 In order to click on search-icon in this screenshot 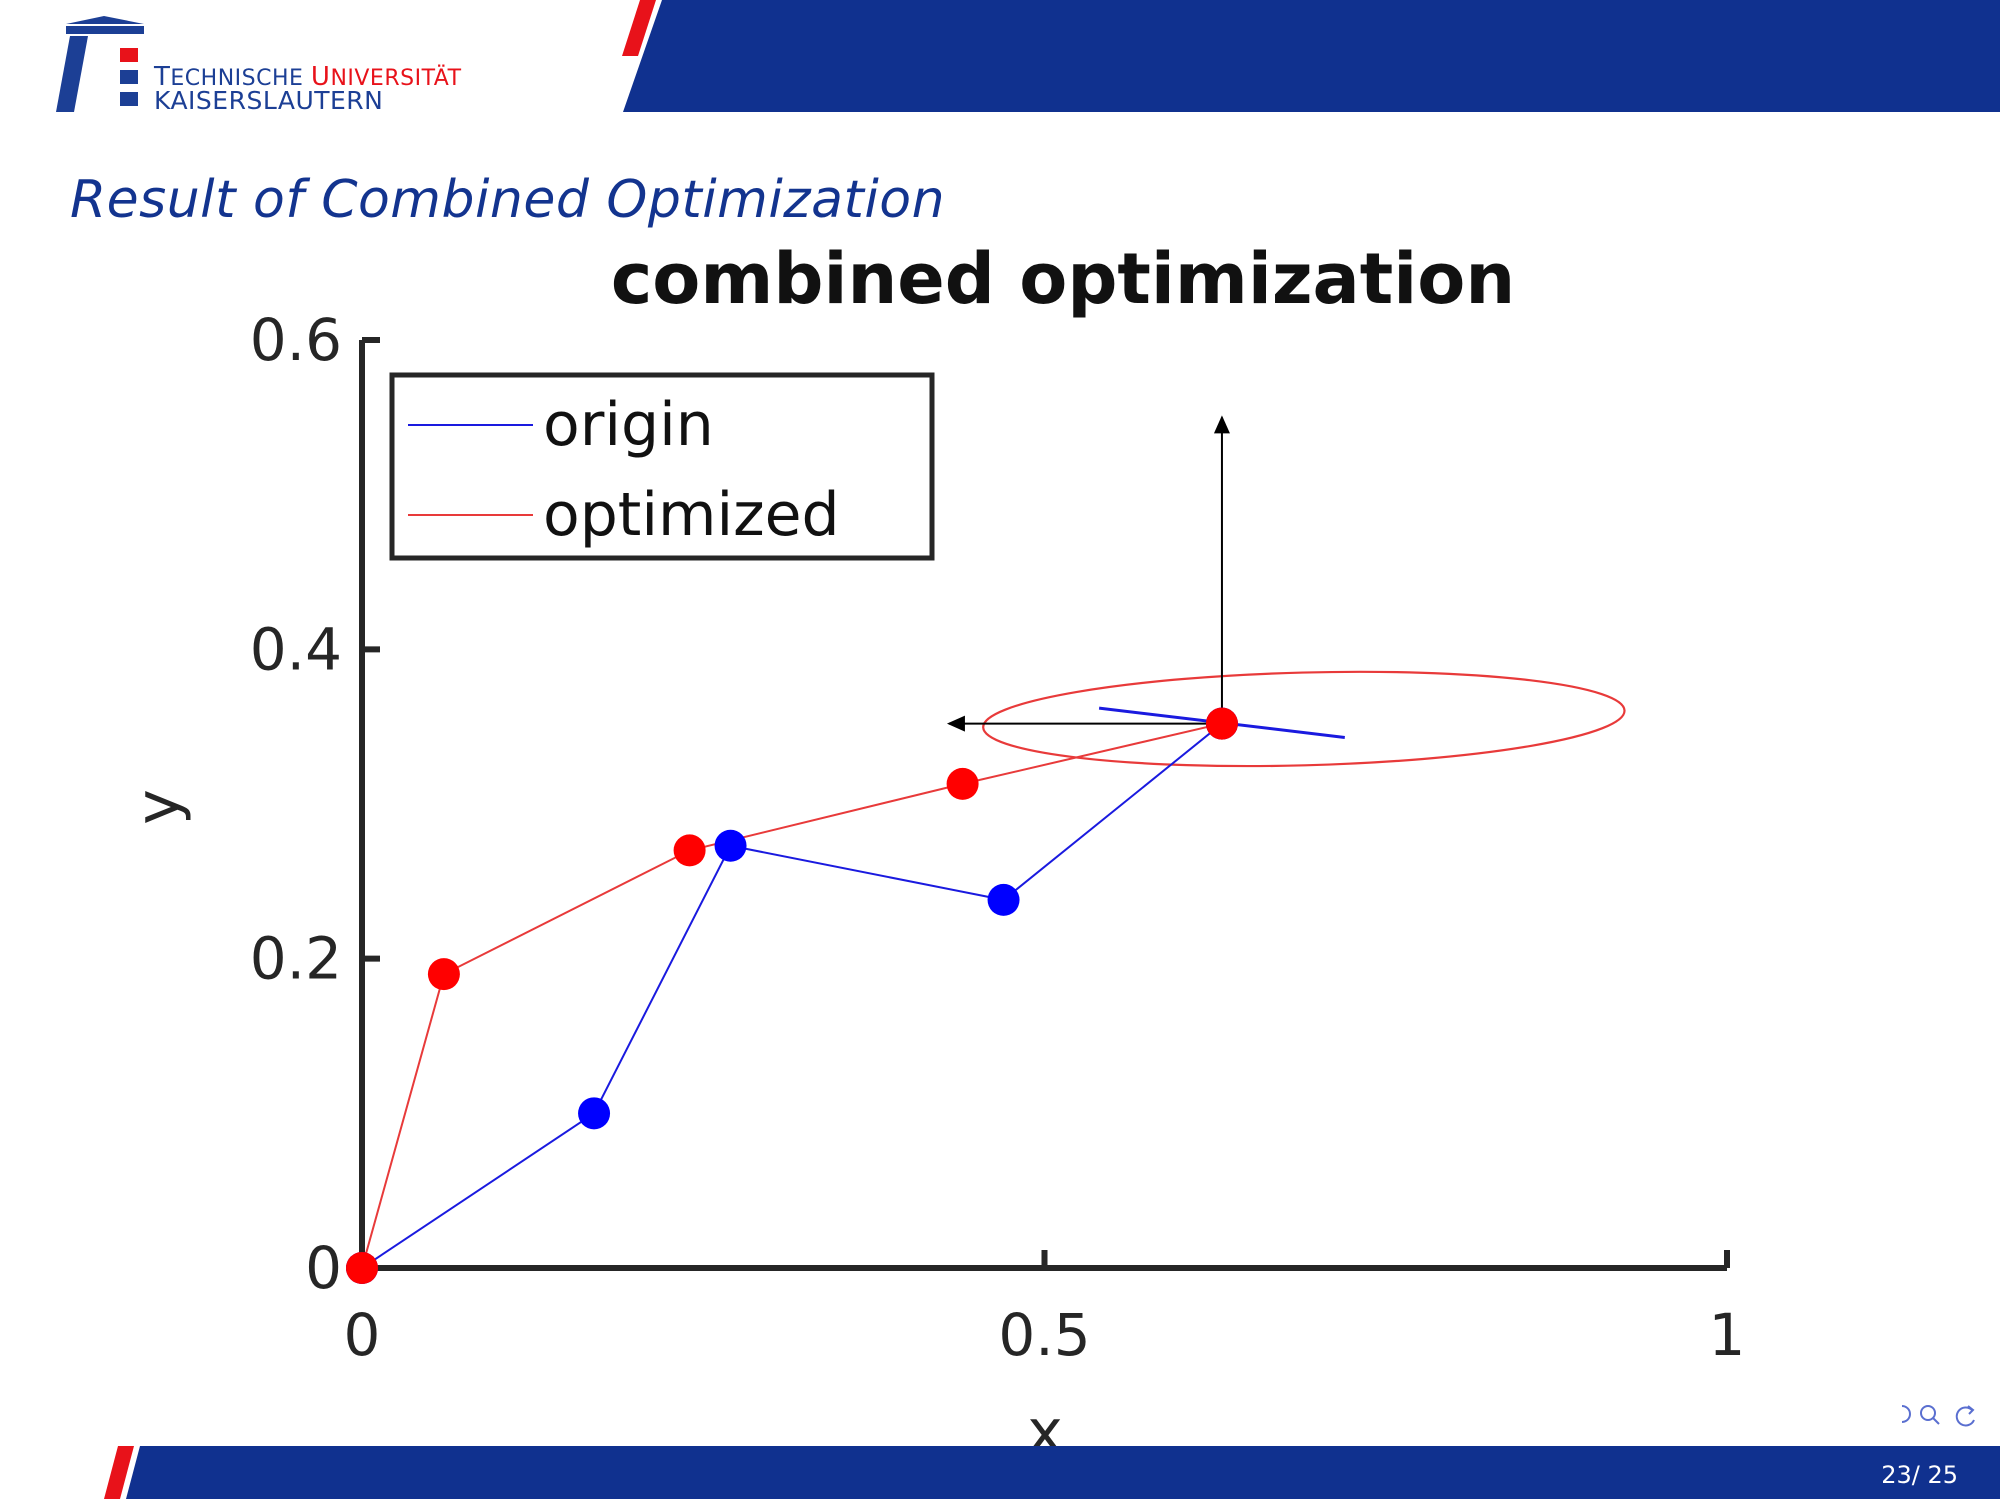, I will do `click(1930, 1415)`.